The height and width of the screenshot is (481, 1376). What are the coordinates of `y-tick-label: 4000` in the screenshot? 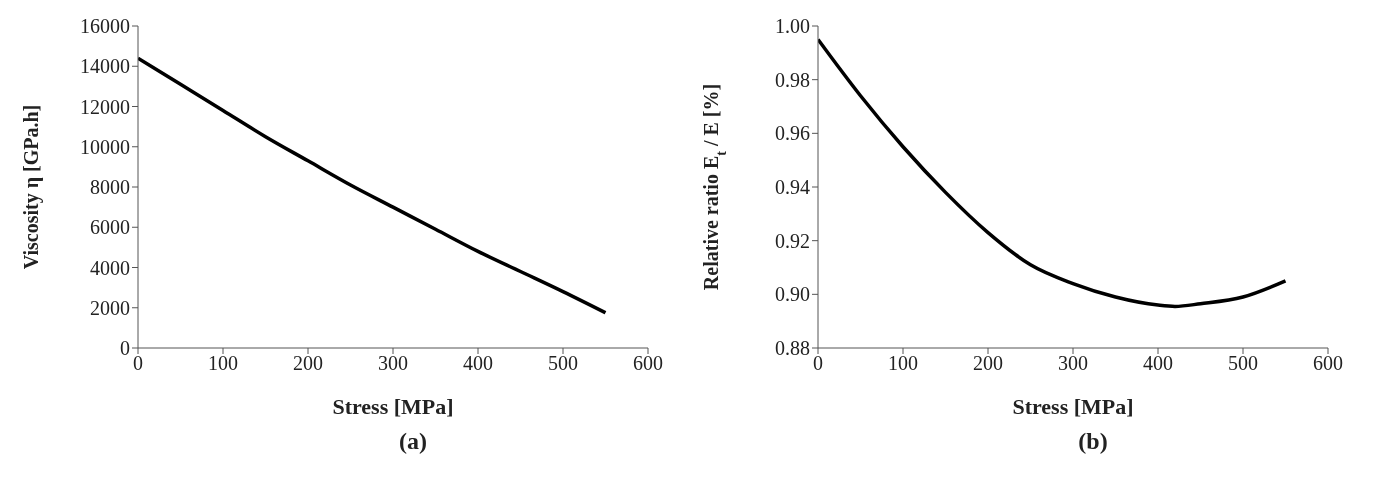 It's located at (110, 267).